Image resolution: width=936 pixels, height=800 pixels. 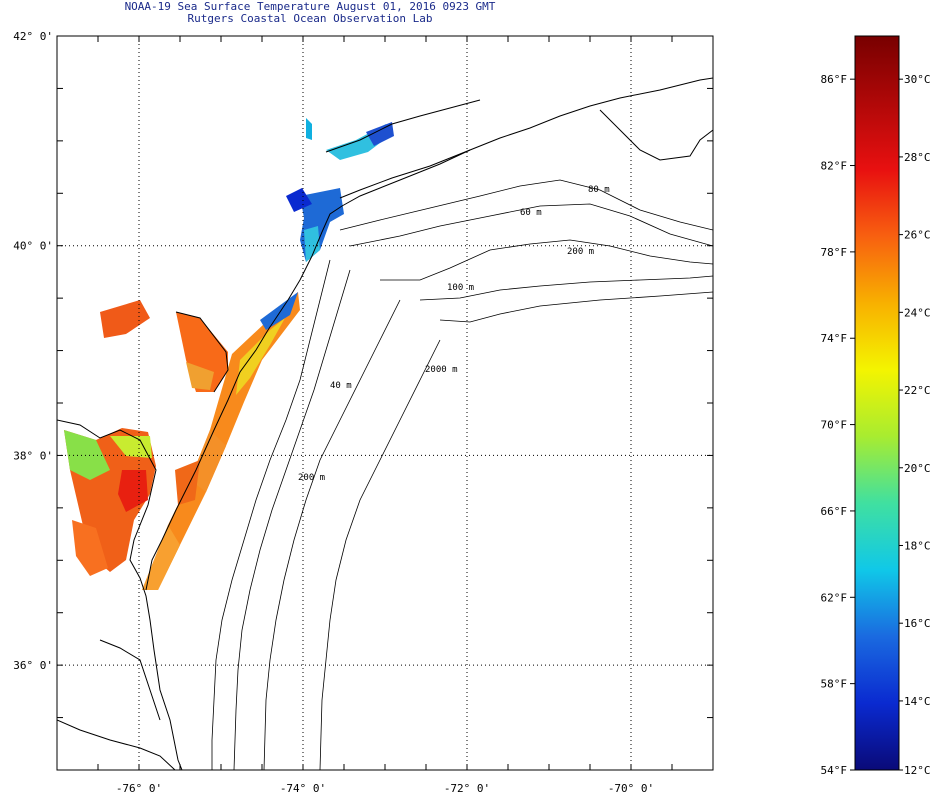 What do you see at coordinates (33, 36) in the screenshot?
I see `lat-label: 42° 0'` at bounding box center [33, 36].